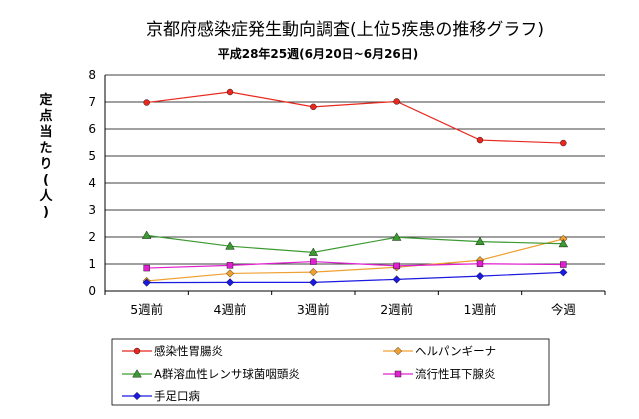  I want to click on y-axis-label-char: 点, so click(45, 116).